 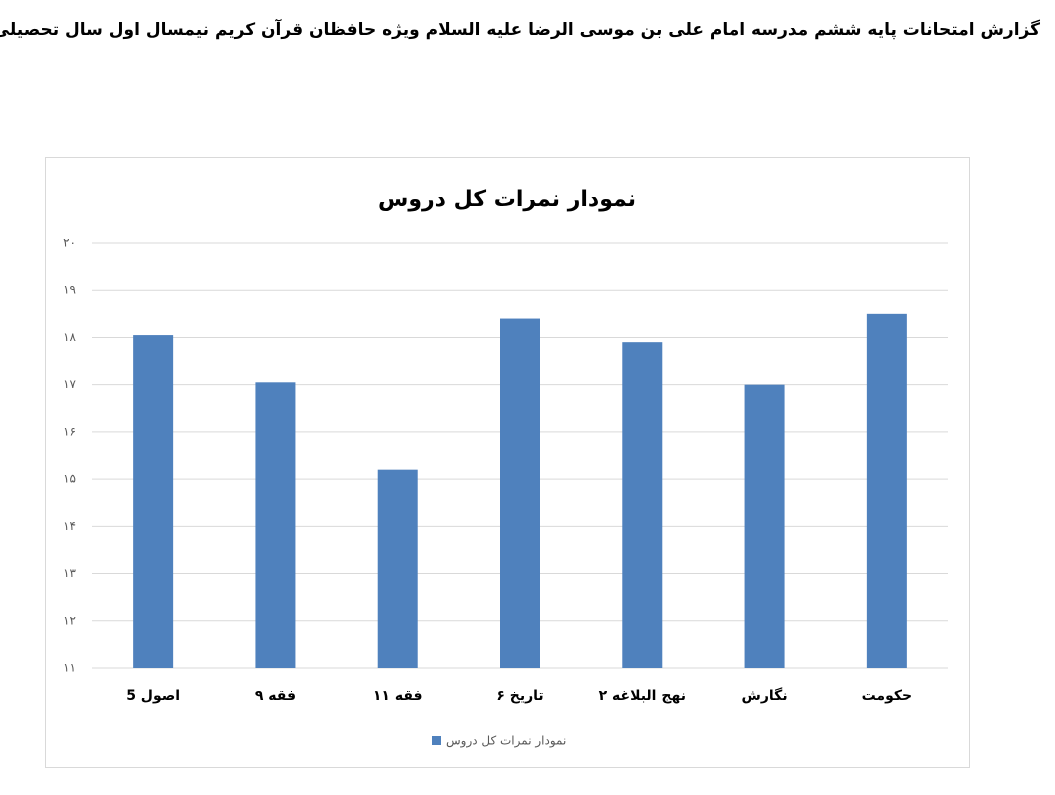 What do you see at coordinates (69, 479) in the screenshot?
I see `y-tick-label: ۱۵` at bounding box center [69, 479].